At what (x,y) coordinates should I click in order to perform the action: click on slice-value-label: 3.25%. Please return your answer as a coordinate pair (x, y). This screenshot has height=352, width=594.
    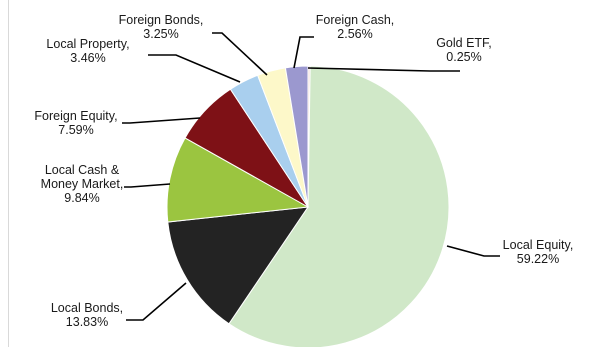
    Looking at the image, I should click on (160, 34).